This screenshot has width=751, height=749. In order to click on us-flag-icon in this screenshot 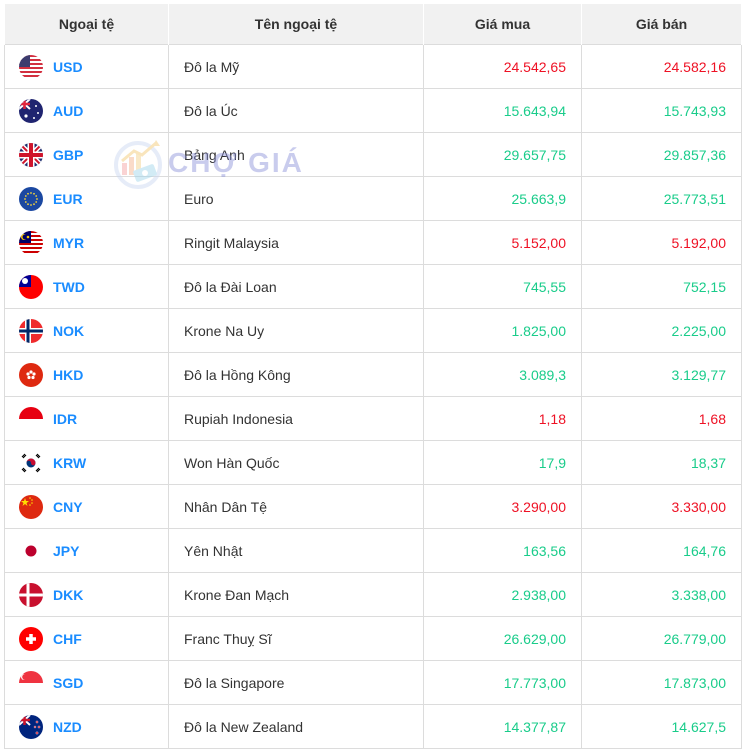, I will do `click(31, 66)`.